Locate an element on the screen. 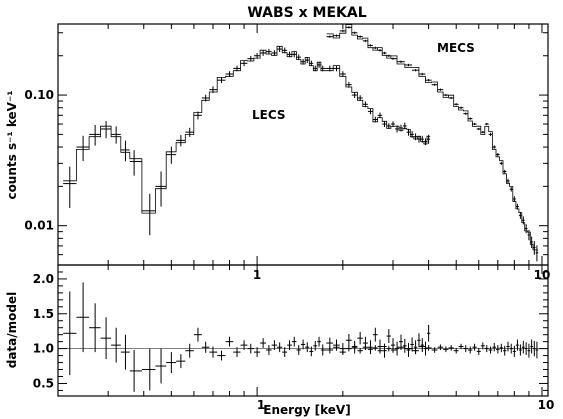  chart-title: WABS x MEKAL is located at coordinates (306, 13).